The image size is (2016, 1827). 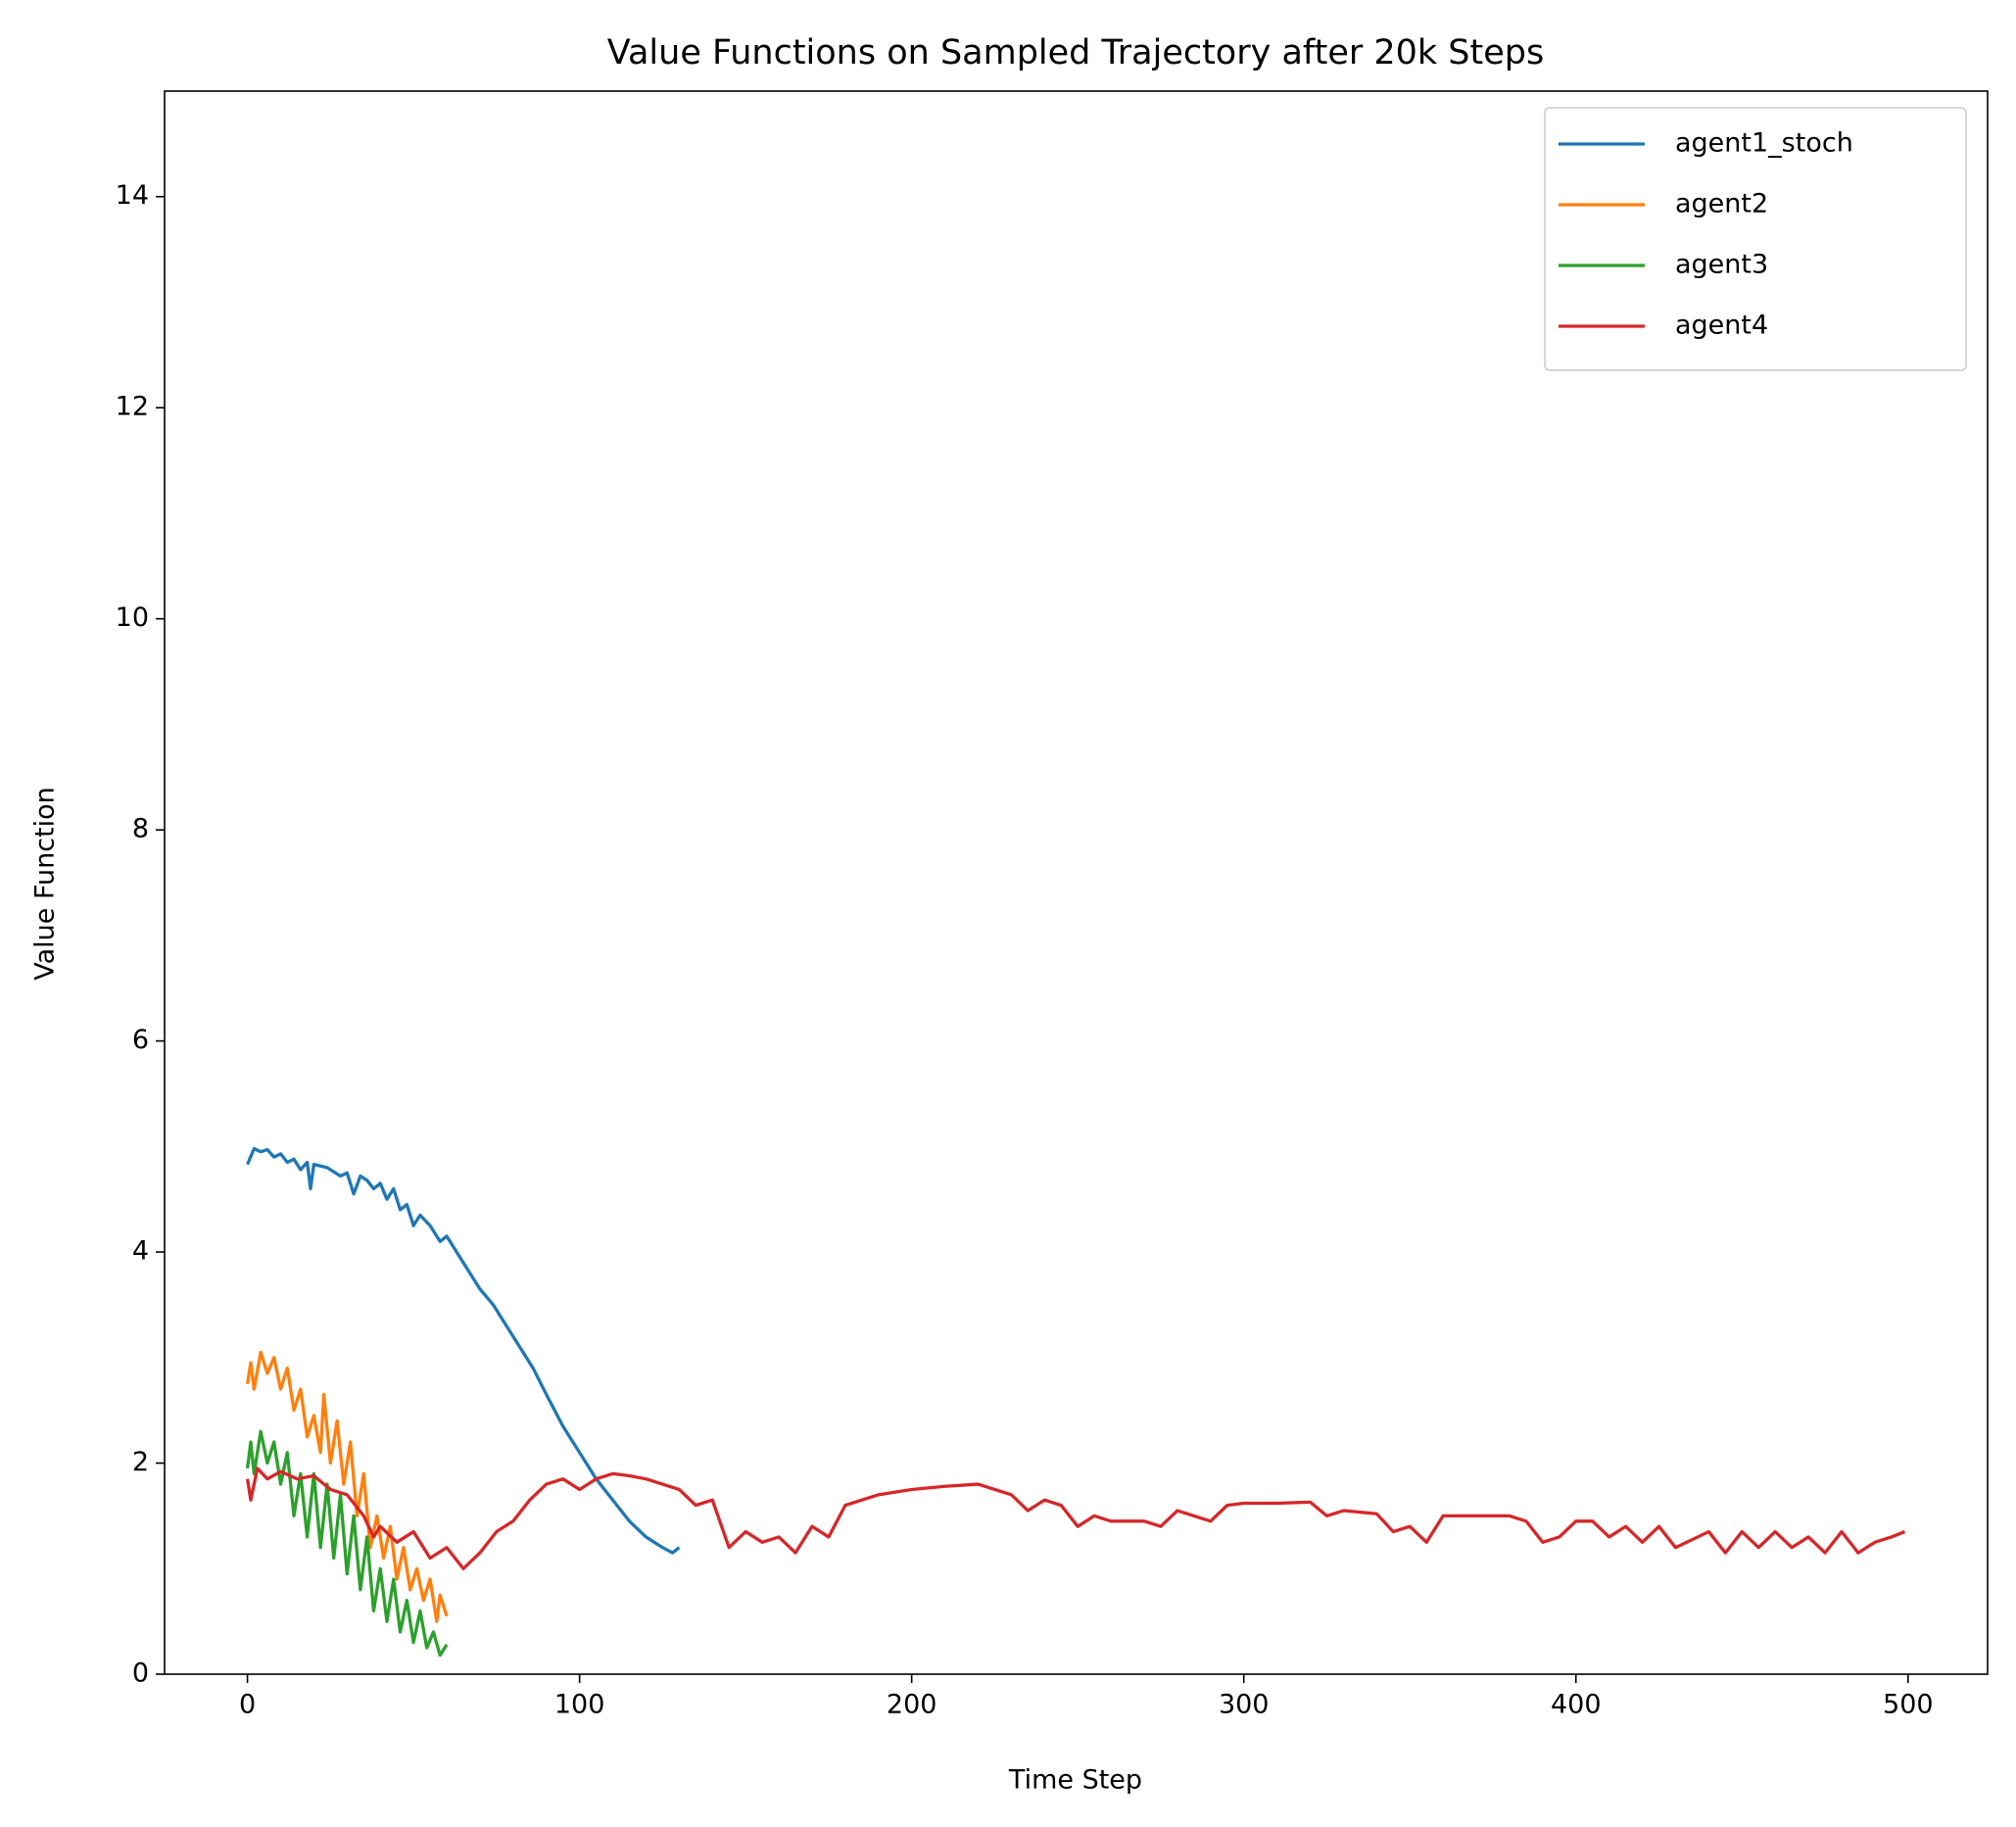 What do you see at coordinates (132, 618) in the screenshot?
I see `y-tick-label: 10` at bounding box center [132, 618].